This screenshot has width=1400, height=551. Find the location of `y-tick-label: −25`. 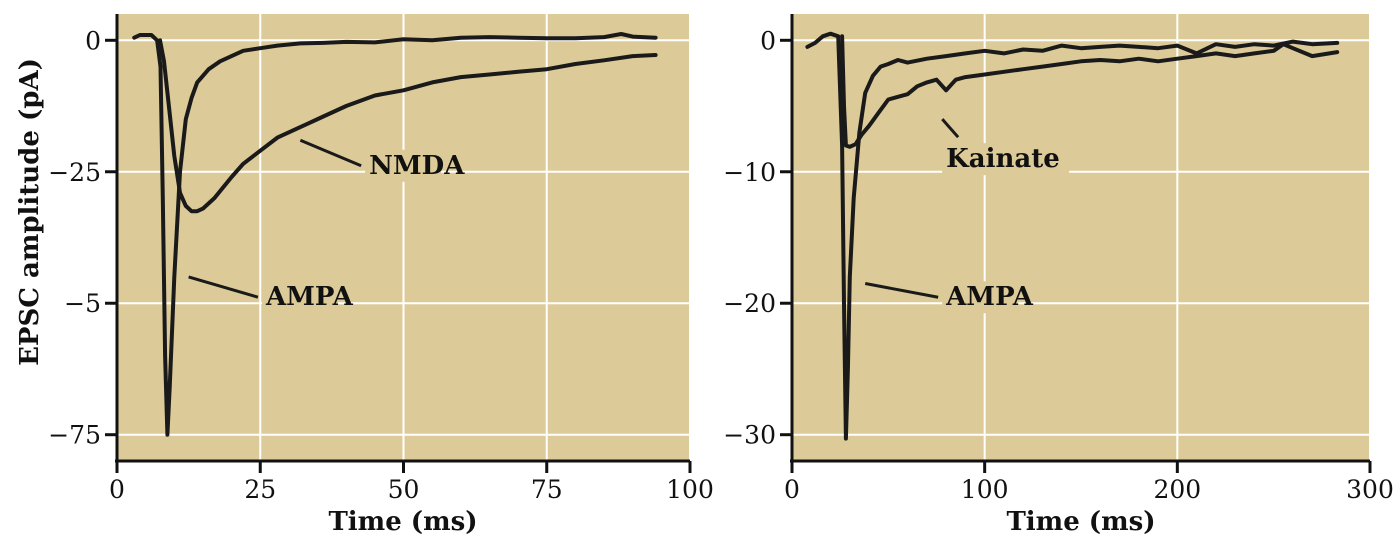

y-tick-label: −25 is located at coordinates (74, 172).